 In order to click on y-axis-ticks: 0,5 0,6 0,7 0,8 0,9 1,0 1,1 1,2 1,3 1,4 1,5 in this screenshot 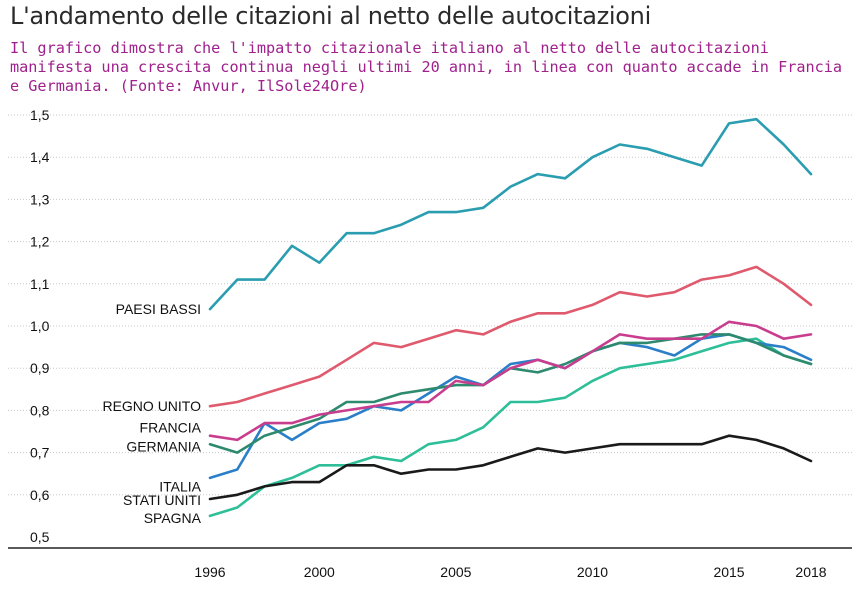, I will do `click(40, 326)`.